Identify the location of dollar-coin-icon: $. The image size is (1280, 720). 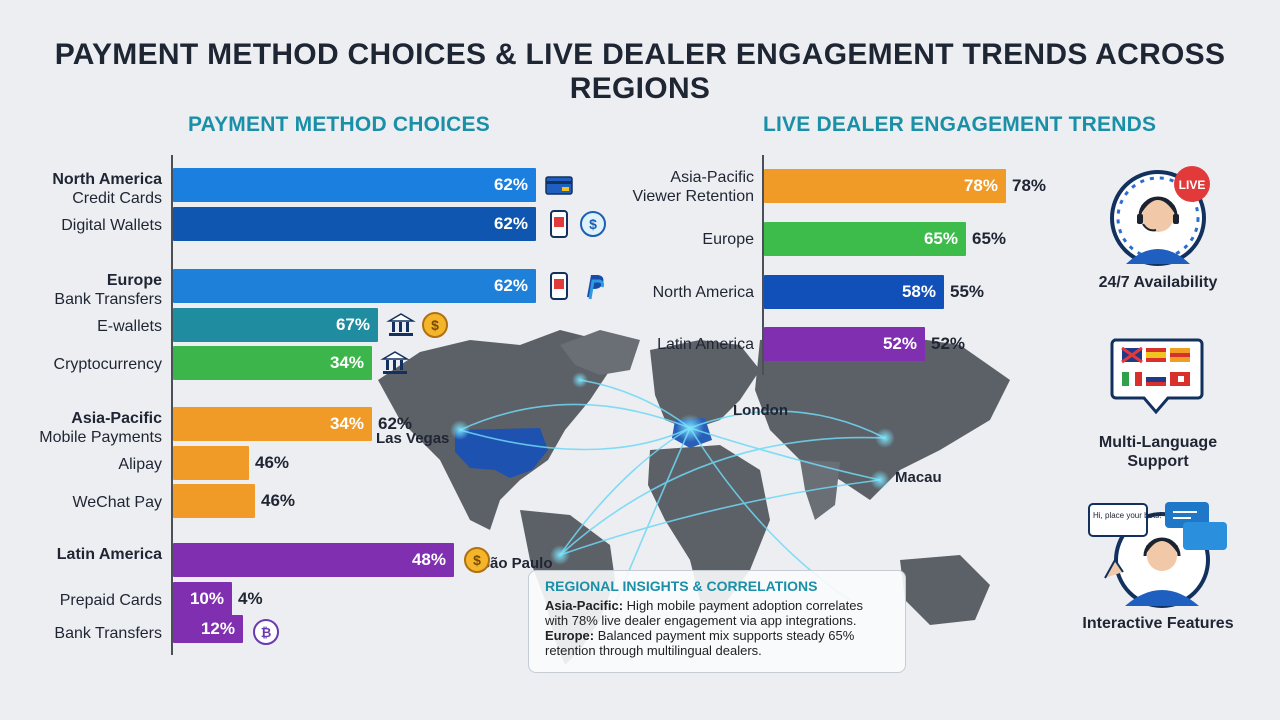
(593, 224).